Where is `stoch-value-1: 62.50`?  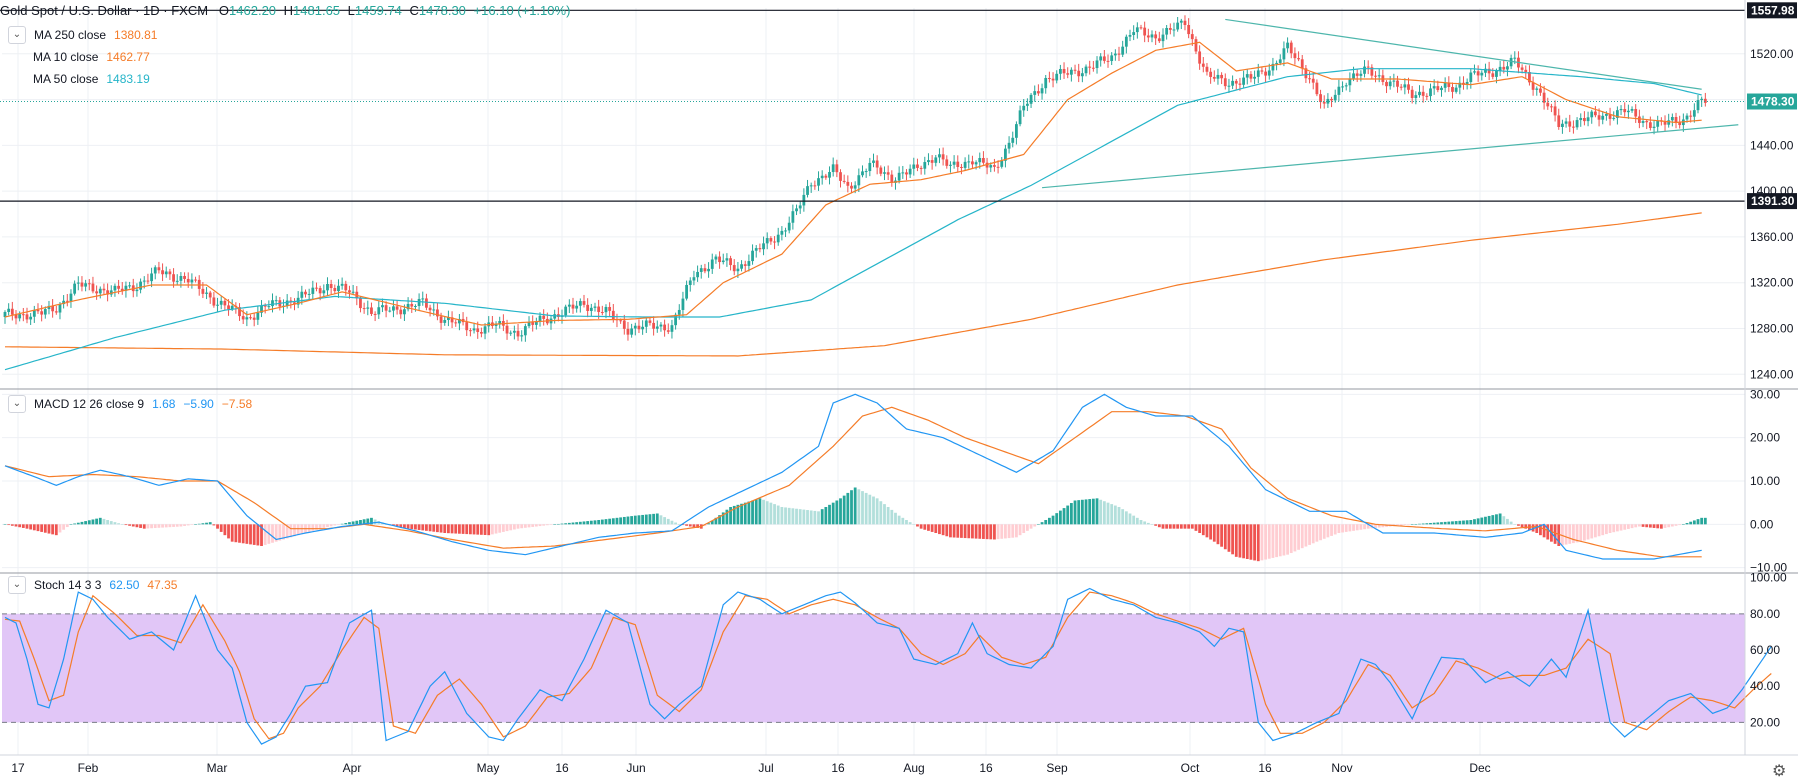 stoch-value-1: 62.50 is located at coordinates (124, 585).